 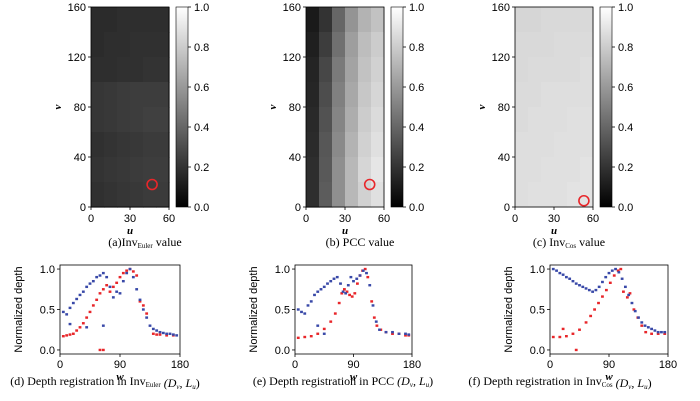 I want to click on scatter-f-caption-main: (f) Depth registration in Inv, so click(x=534, y=381).